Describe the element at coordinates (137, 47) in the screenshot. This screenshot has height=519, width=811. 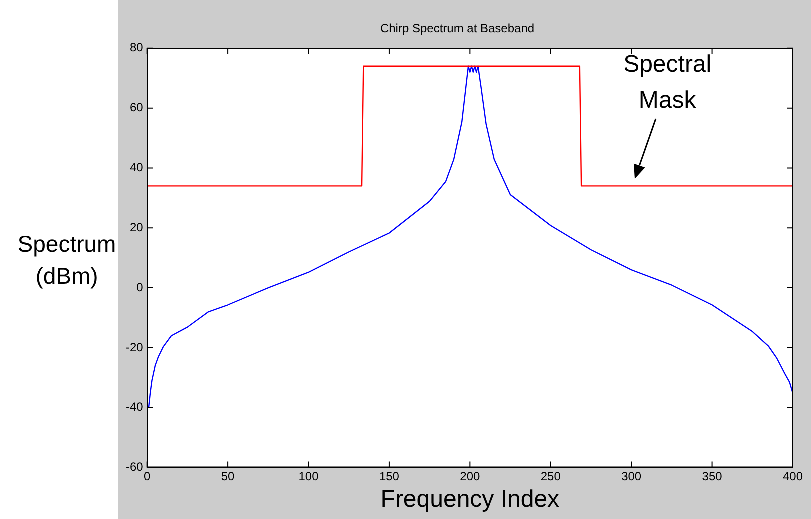
I see `y-tick-label: 80` at that location.